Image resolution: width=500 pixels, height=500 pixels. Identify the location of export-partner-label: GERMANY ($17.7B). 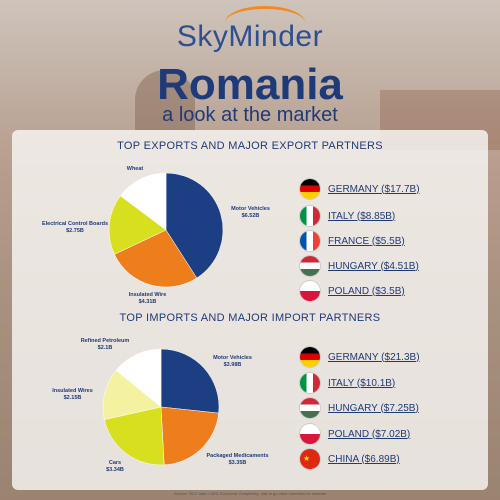
(374, 189).